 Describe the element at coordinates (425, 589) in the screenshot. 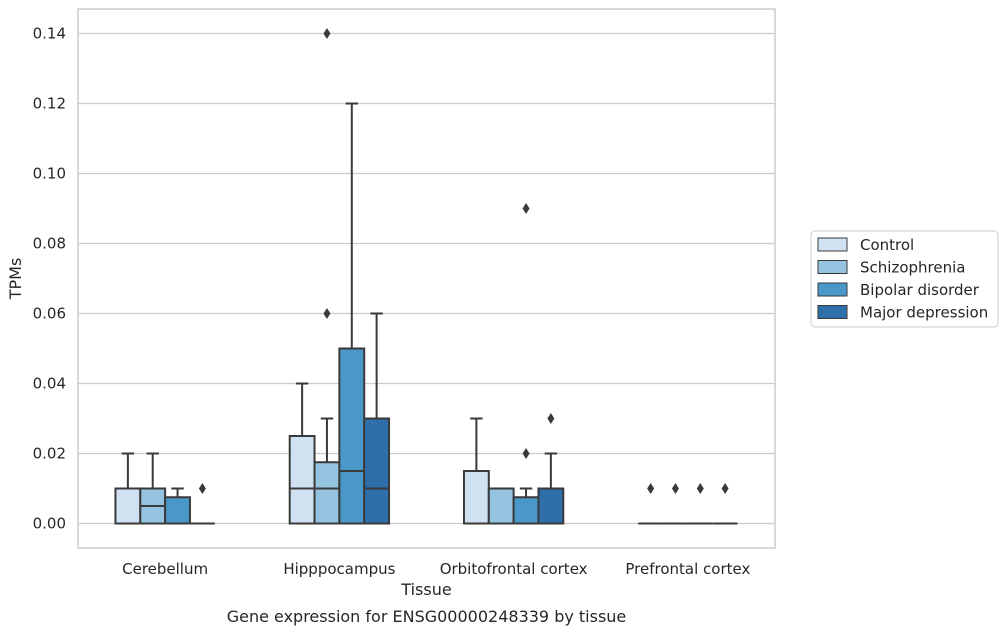

I see `x-axis-label: Tissue` at that location.